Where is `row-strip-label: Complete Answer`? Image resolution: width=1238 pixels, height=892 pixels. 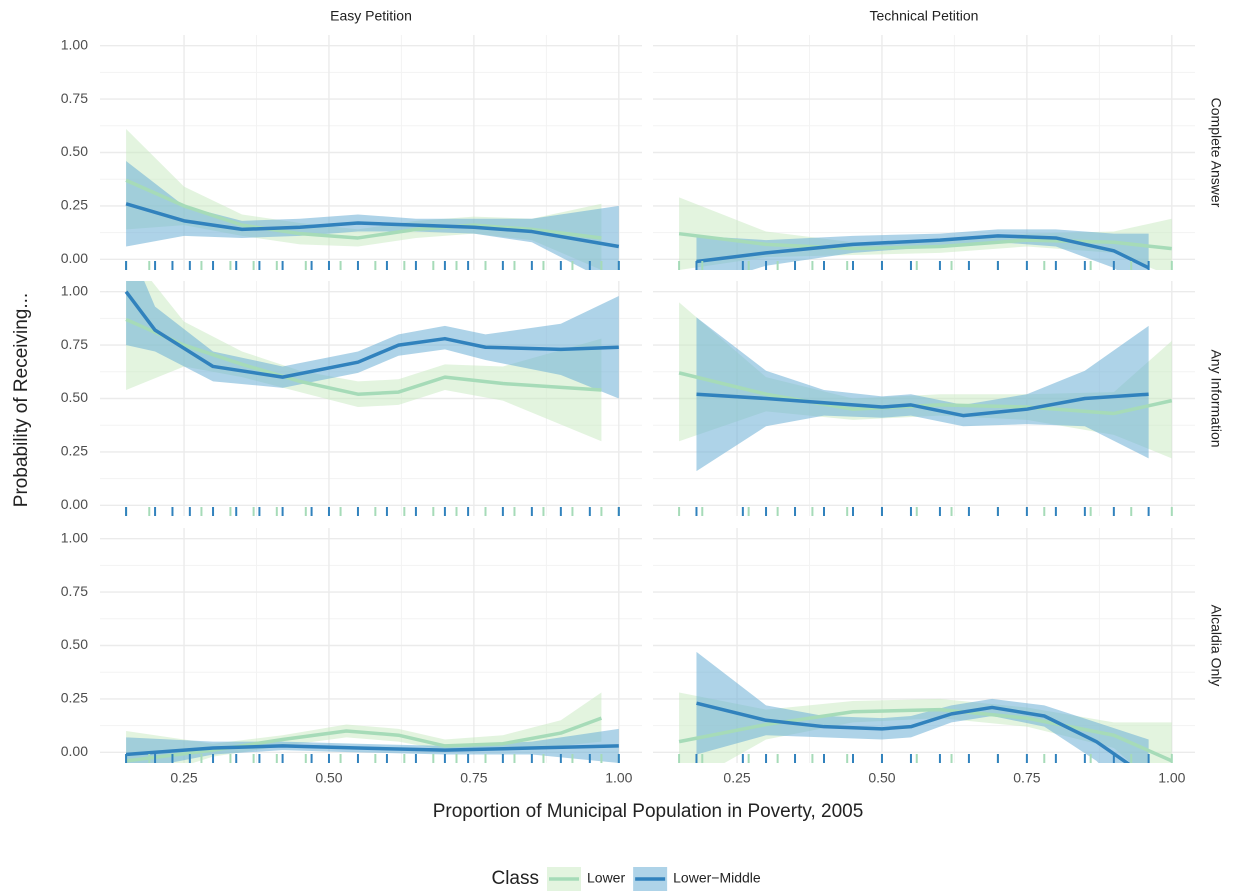
row-strip-label: Complete Answer is located at coordinates (1216, 153).